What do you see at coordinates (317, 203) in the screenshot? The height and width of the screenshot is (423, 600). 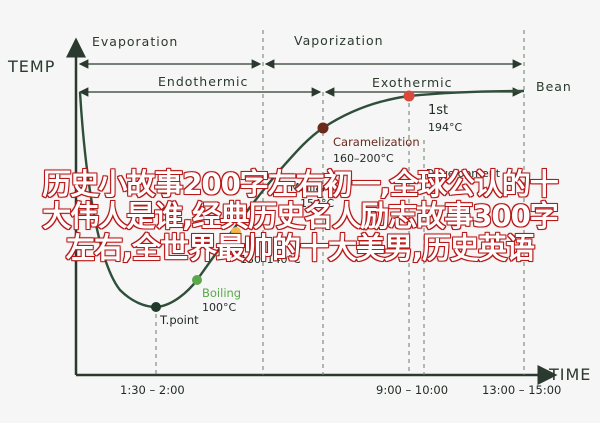 I see `maillard-temp: 154°C` at bounding box center [317, 203].